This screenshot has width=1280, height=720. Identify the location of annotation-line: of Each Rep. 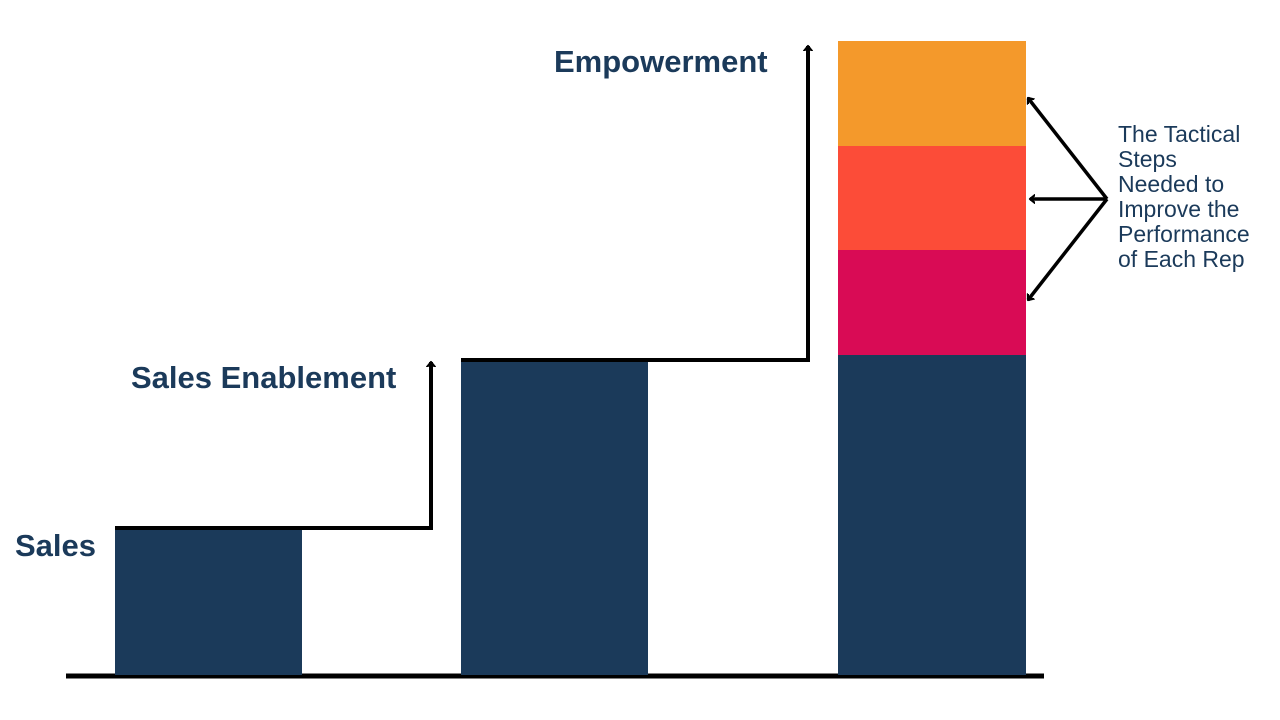
(1181, 259).